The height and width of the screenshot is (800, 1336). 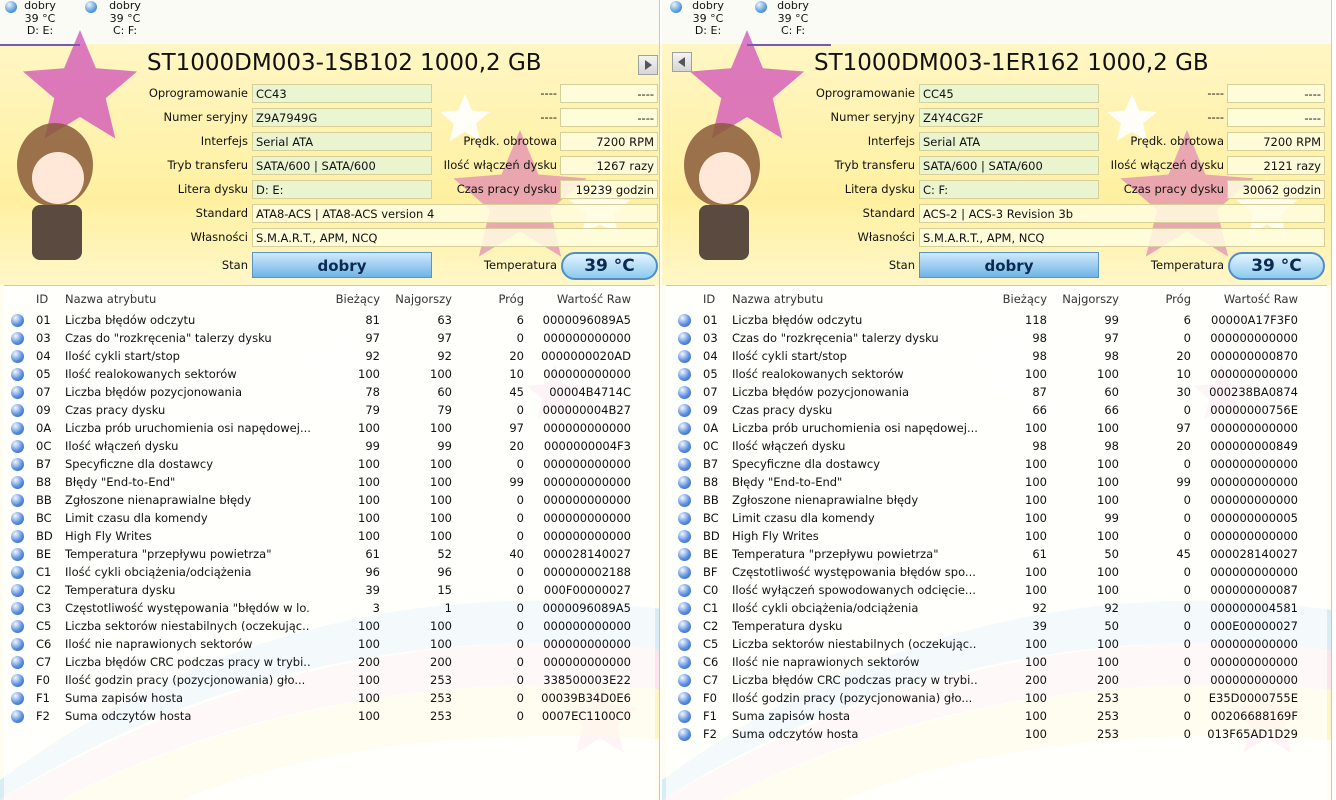 I want to click on attr-worst: 60, so click(x=1111, y=392).